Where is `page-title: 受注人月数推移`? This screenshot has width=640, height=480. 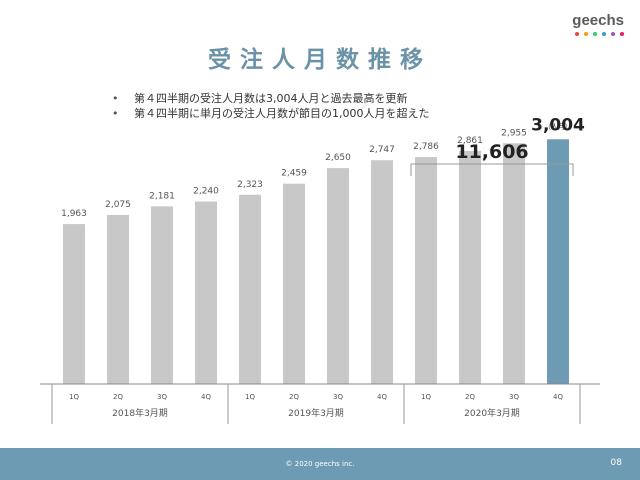
page-title: 受注人月数推移 is located at coordinates (320, 60).